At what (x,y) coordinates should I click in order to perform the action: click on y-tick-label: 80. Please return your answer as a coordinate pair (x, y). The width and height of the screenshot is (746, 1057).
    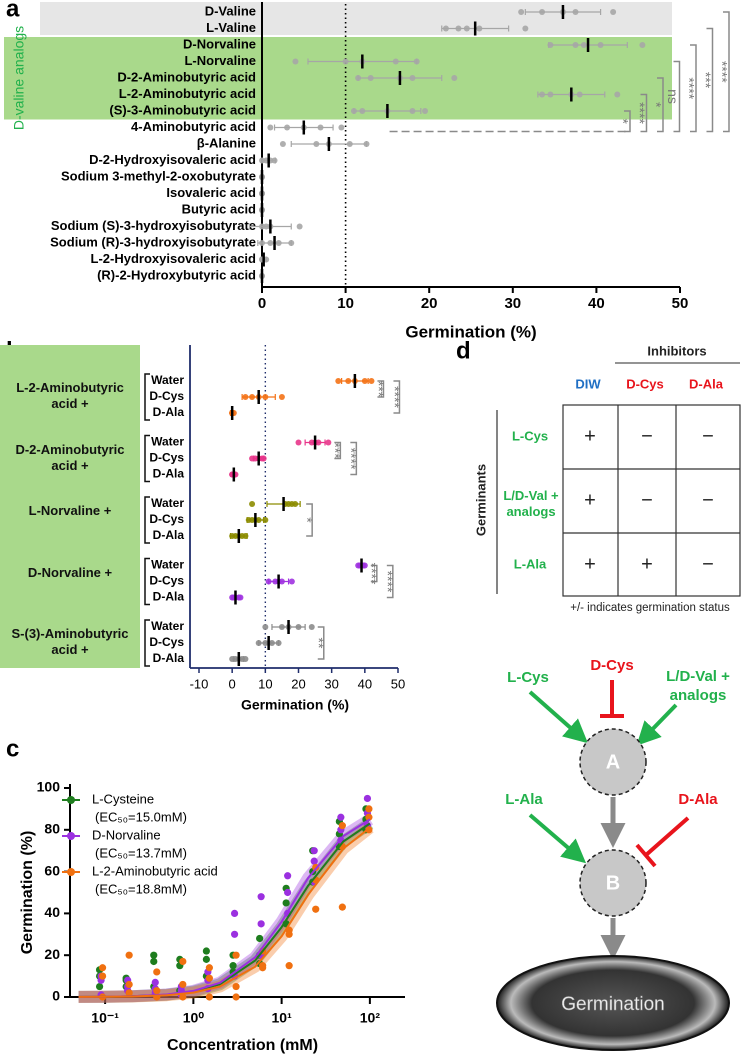
    Looking at the image, I should click on (52, 829).